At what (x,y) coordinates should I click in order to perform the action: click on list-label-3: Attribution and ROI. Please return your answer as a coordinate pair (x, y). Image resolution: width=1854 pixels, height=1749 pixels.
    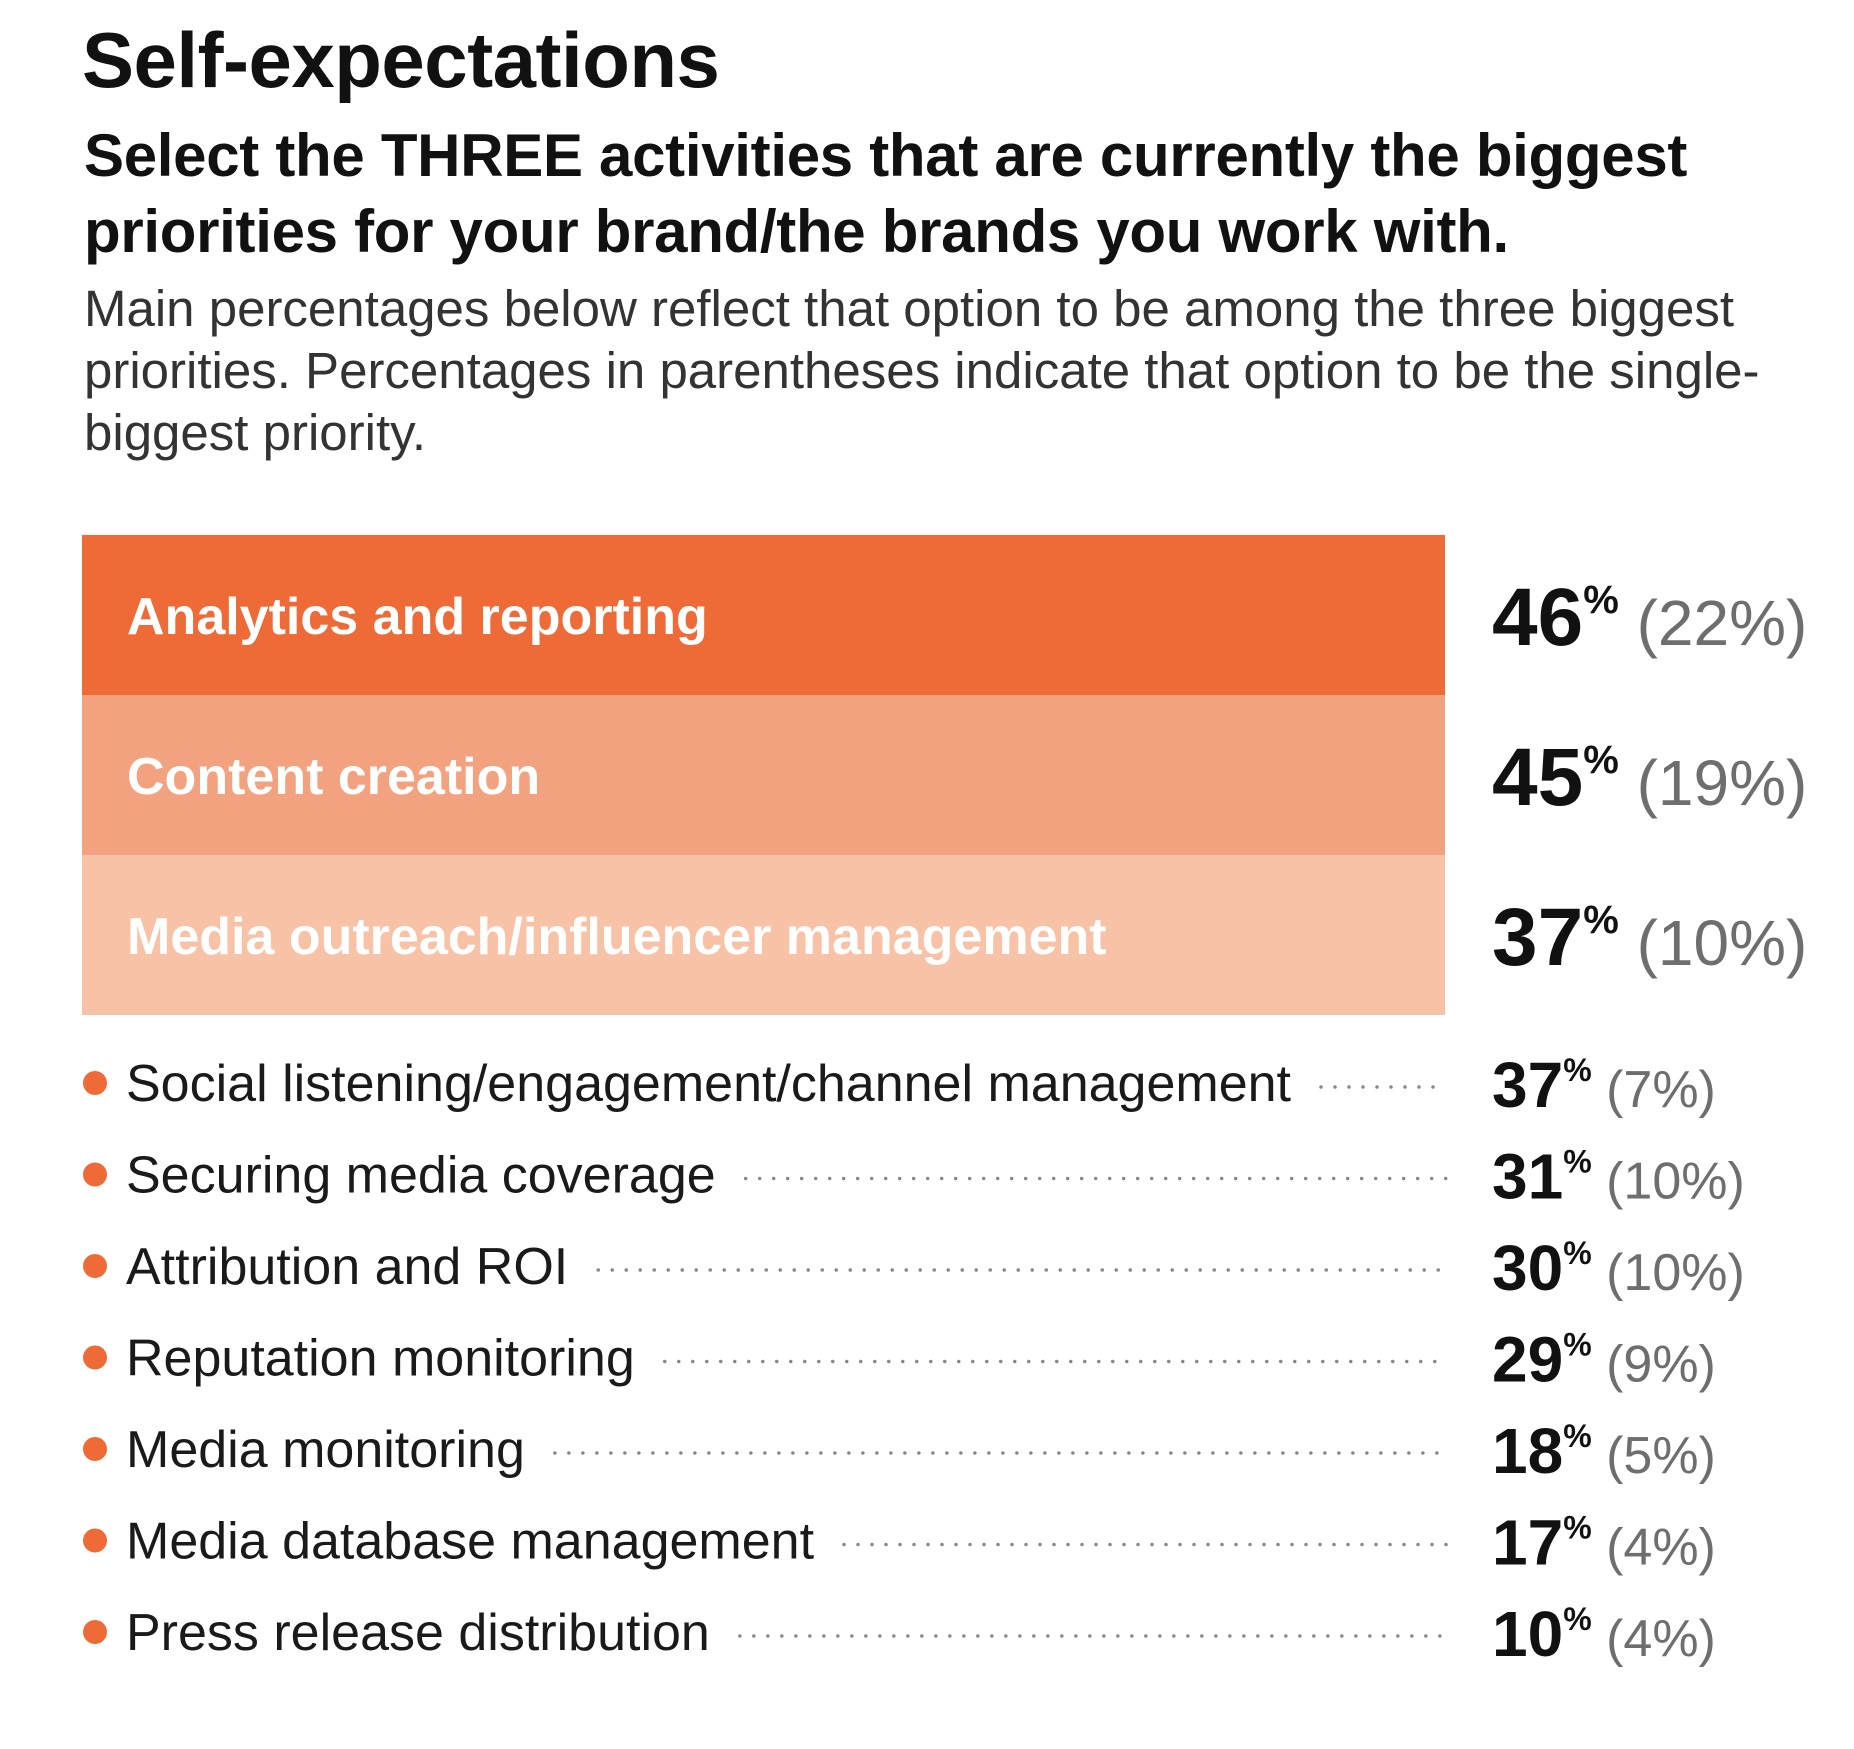
    Looking at the image, I should click on (347, 1267).